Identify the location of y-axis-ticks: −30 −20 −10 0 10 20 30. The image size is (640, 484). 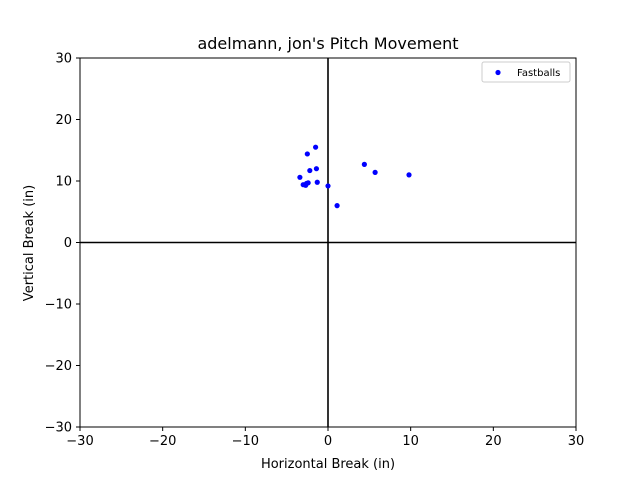
(62, 244).